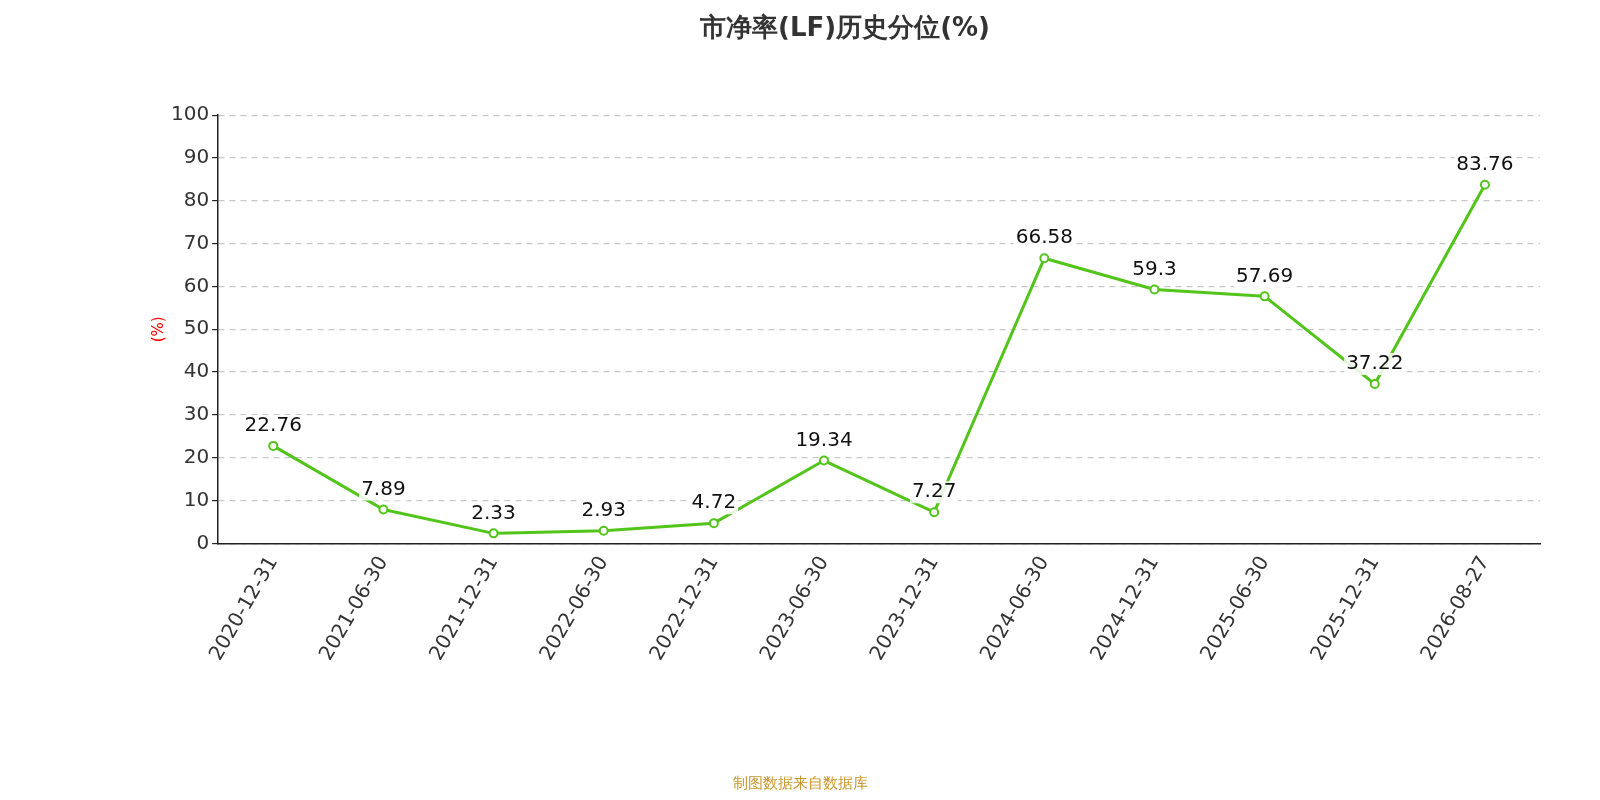  I want to click on data-label: 19.34, so click(824, 438).